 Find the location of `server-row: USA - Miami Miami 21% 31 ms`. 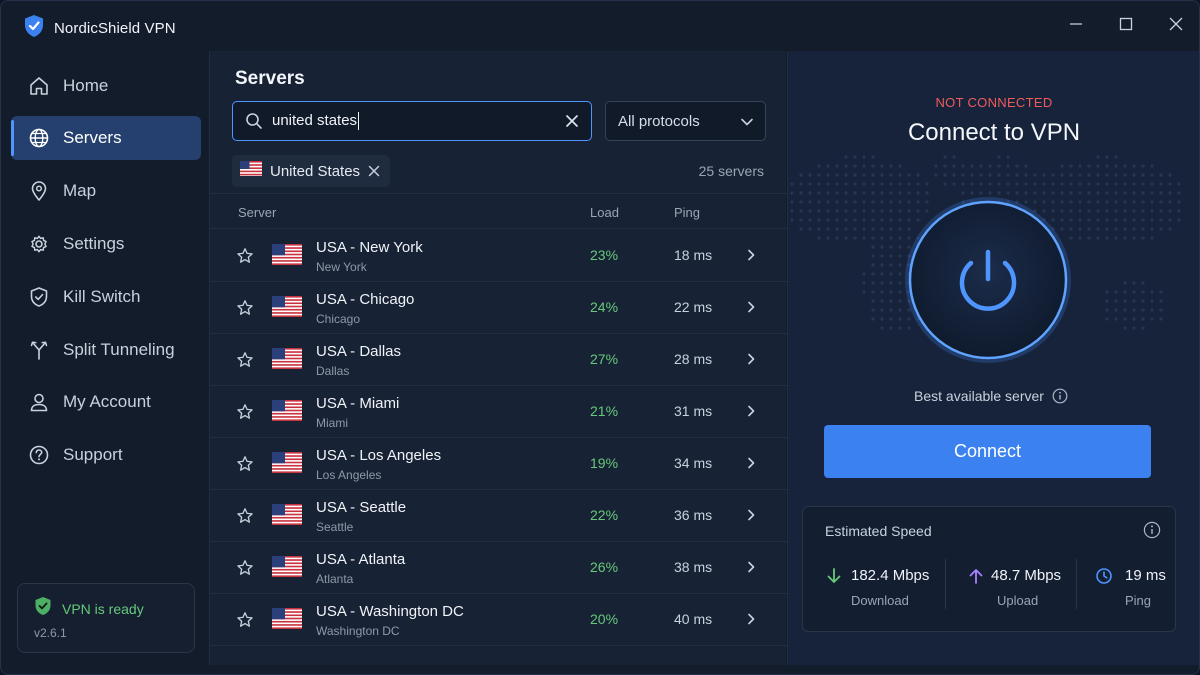

server-row: USA - Miami Miami 21% 31 ms is located at coordinates (498, 412).